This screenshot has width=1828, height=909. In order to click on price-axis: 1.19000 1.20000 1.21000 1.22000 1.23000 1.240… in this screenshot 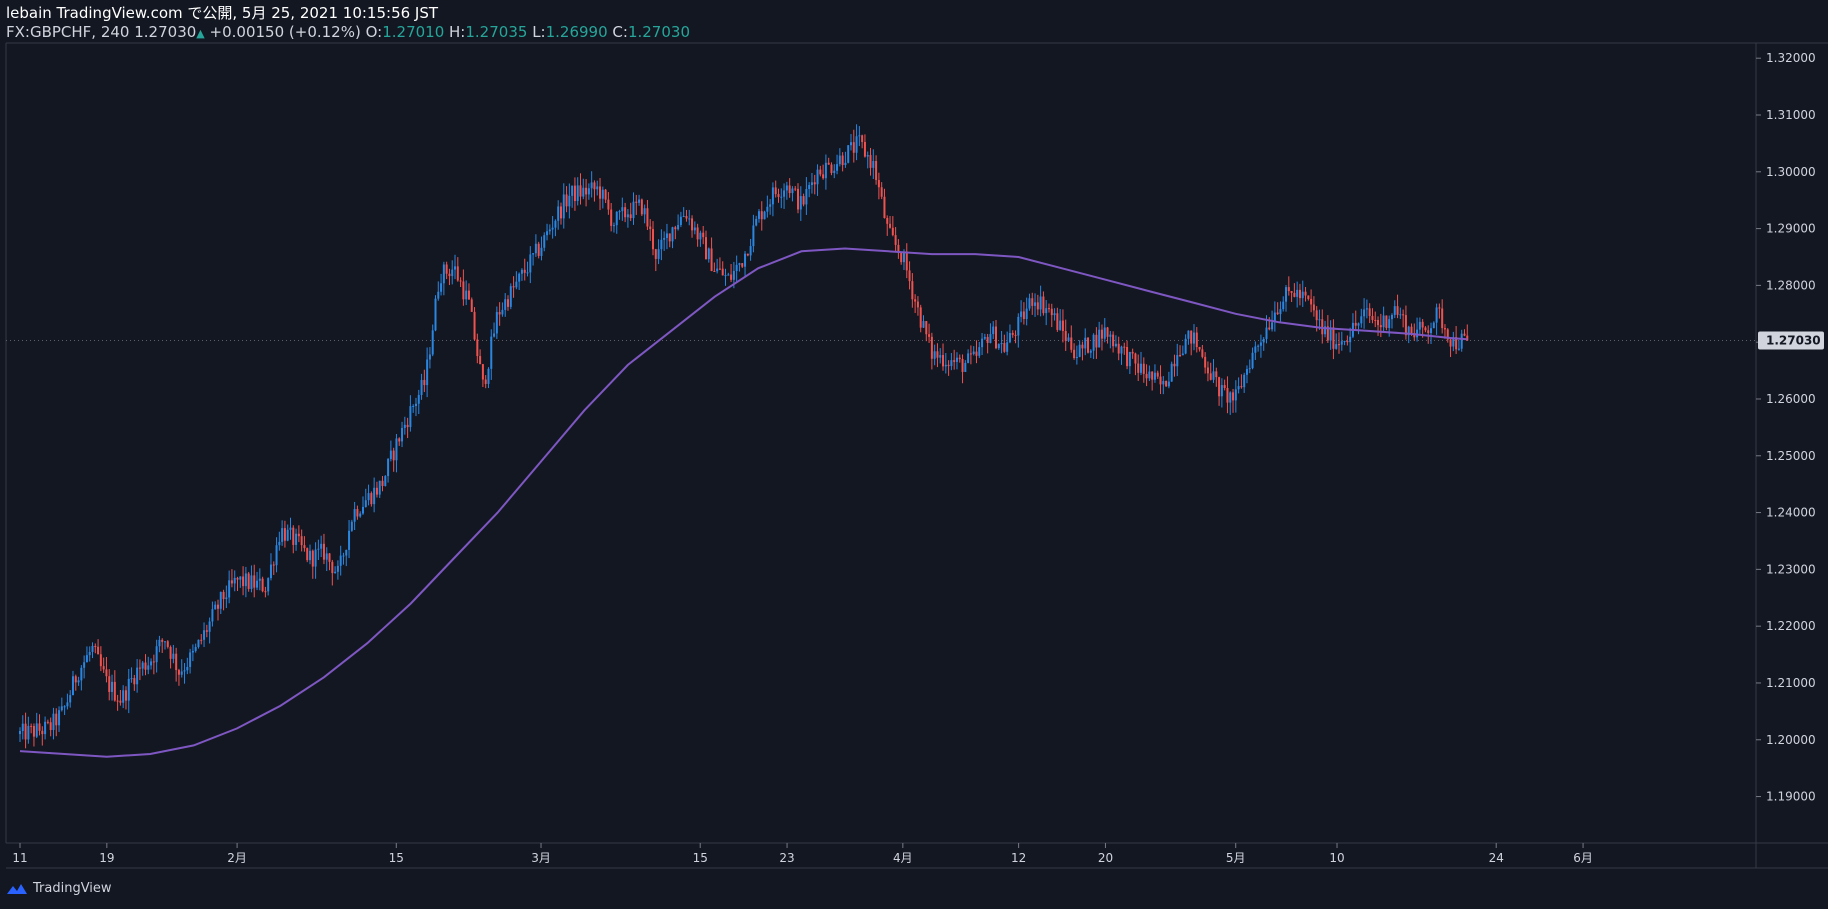, I will do `click(1786, 427)`.